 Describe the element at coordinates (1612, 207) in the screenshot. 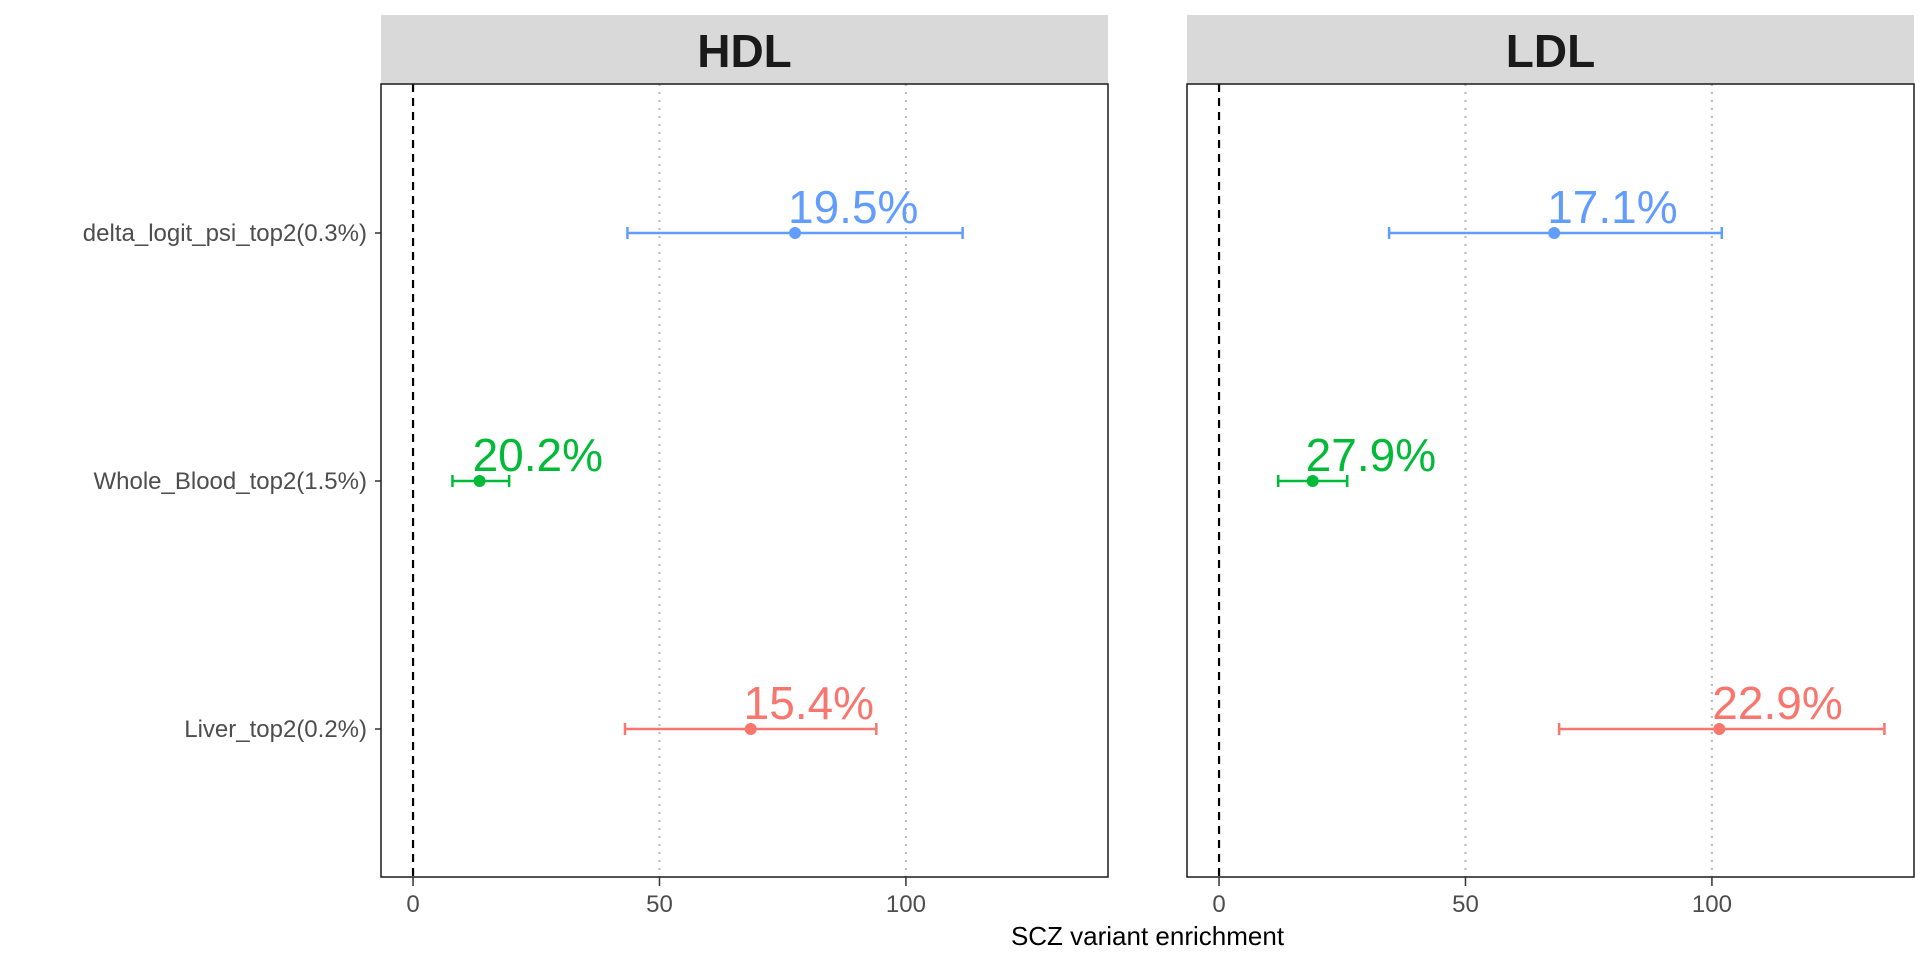

I see `data-label: 17.1%` at that location.